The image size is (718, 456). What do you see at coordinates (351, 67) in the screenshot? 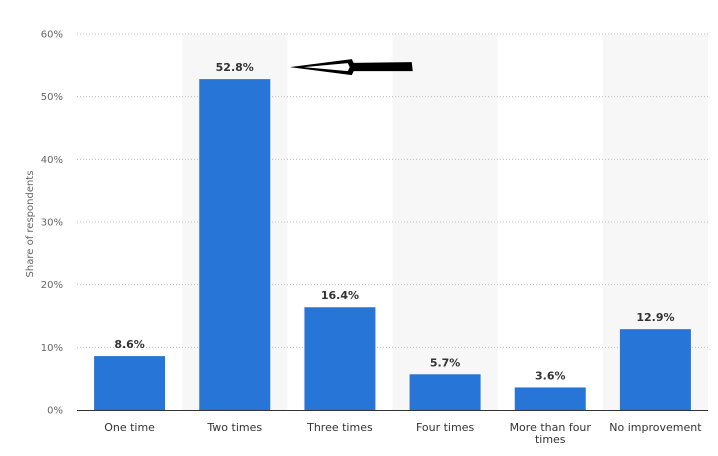
I see `arrow-annotation` at bounding box center [351, 67].